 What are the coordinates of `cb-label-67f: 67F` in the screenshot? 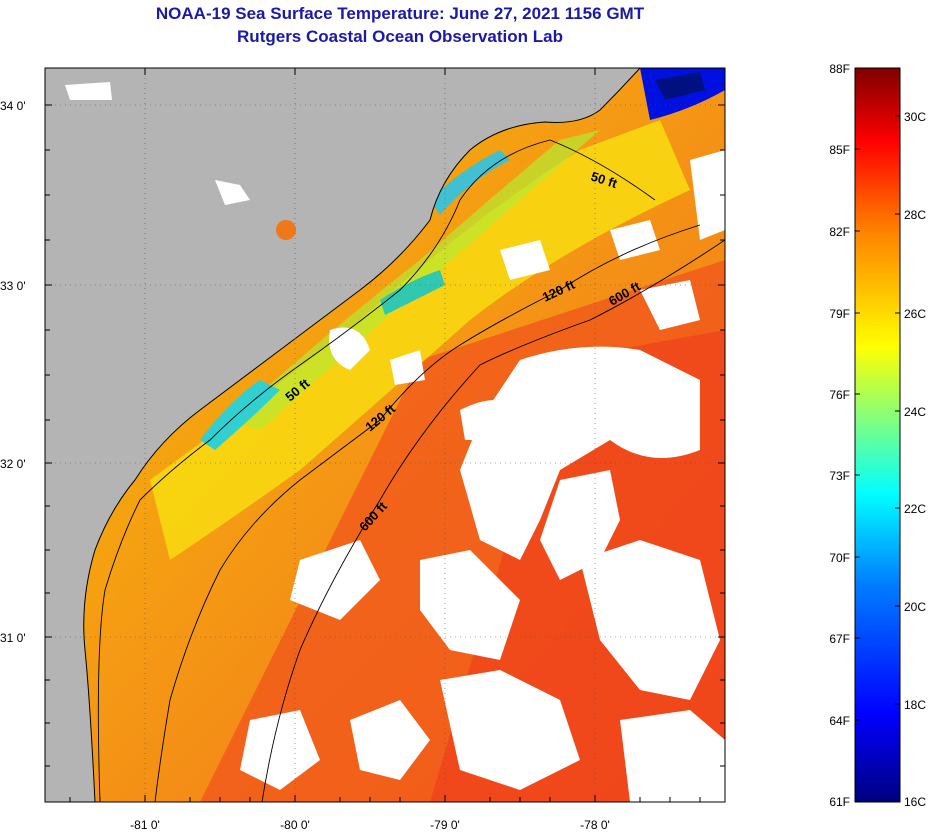 It's located at (839, 639).